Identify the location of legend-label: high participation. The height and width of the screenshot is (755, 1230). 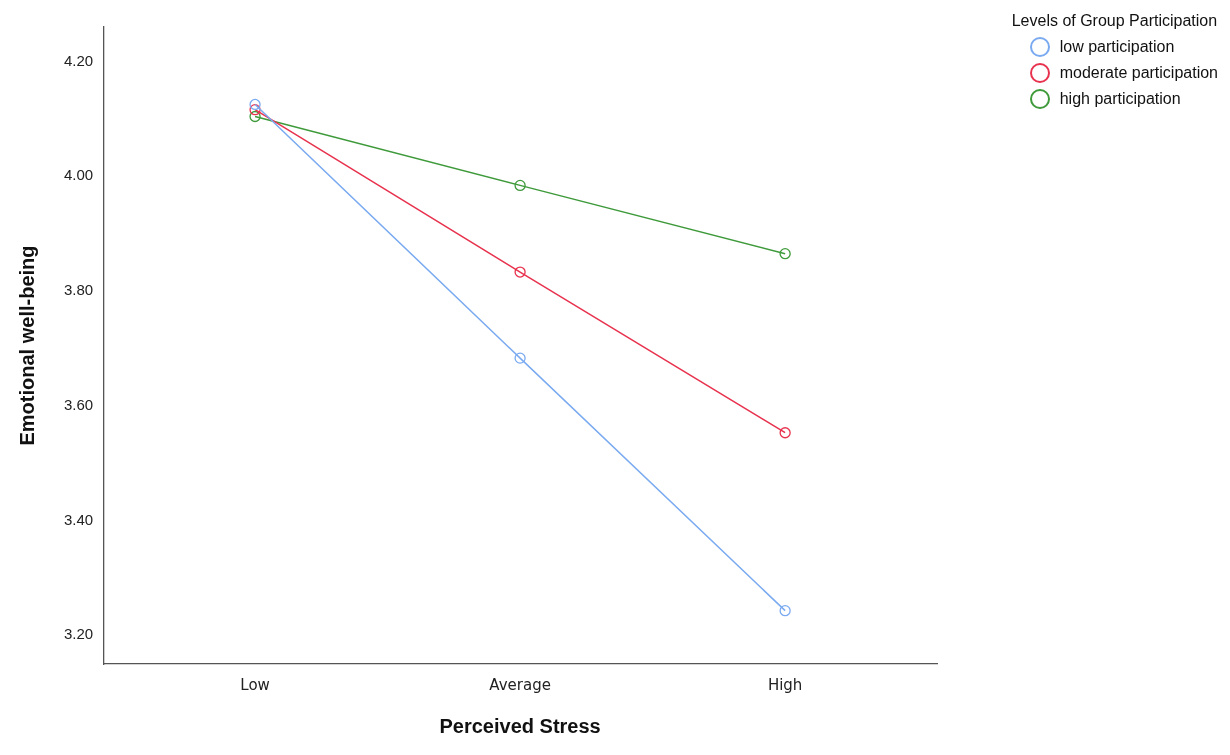
(1120, 99).